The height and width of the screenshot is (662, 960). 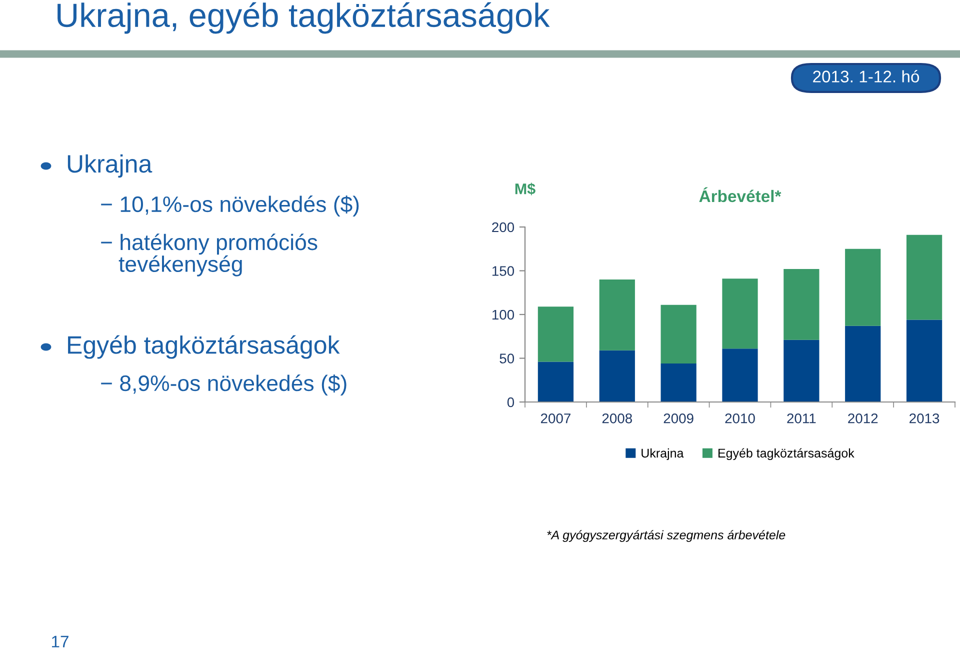 What do you see at coordinates (525, 189) in the screenshot?
I see `y-axis-title: M$` at bounding box center [525, 189].